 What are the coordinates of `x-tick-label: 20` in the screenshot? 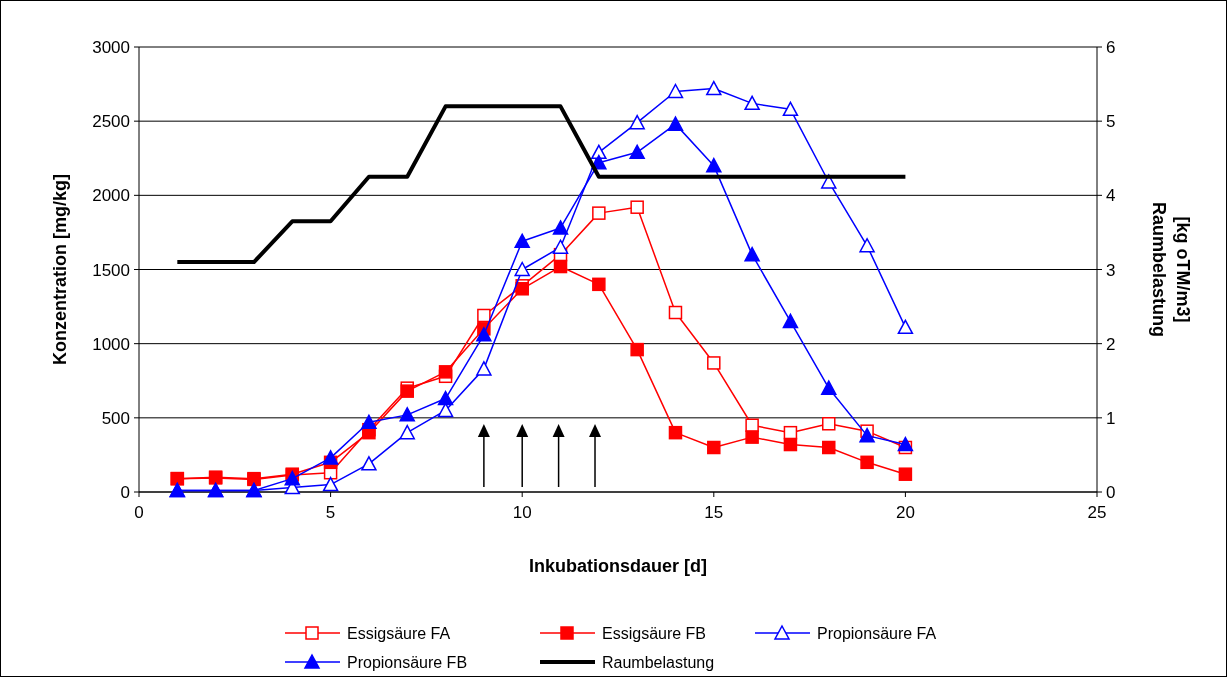 It's located at (905, 512).